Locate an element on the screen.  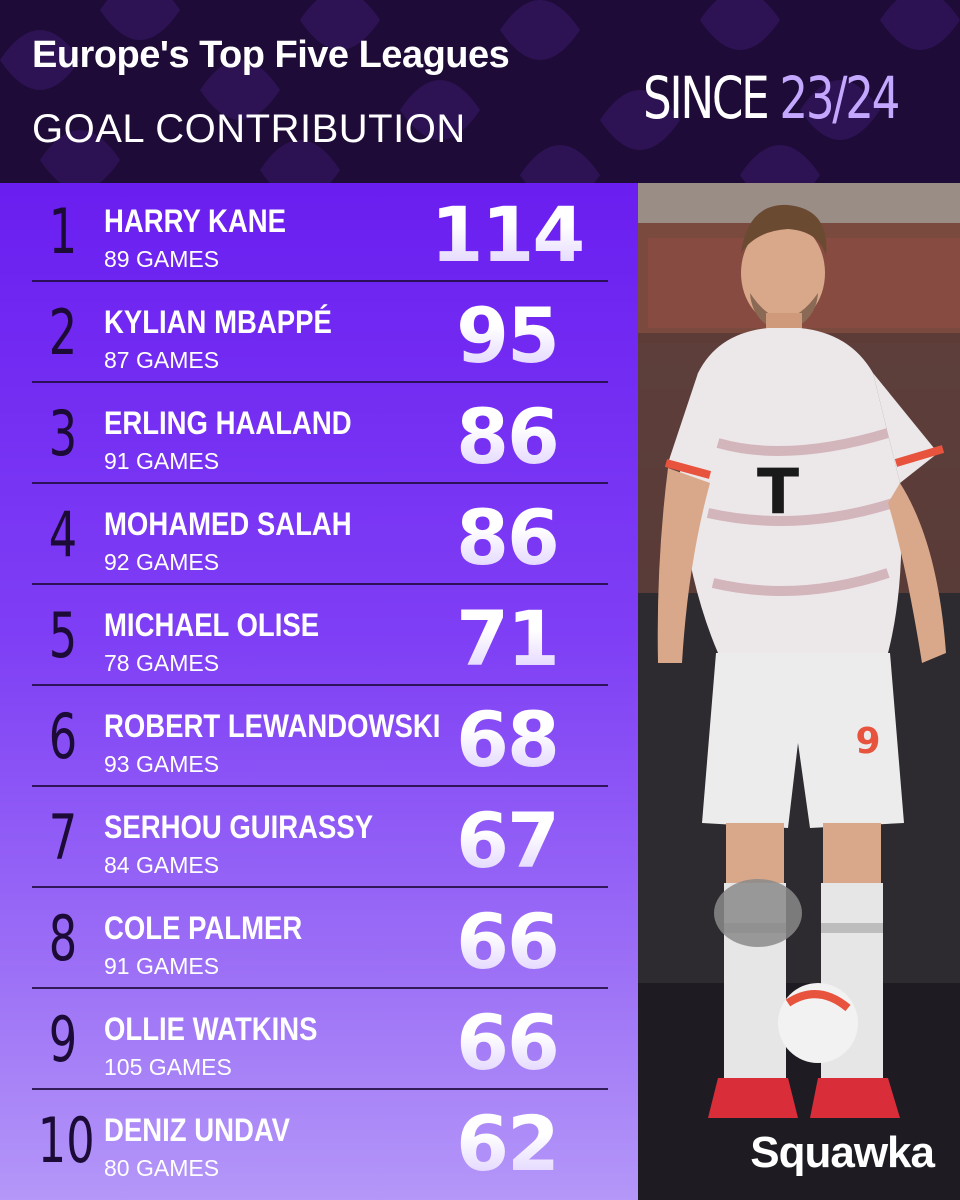
player-name: ROBERT LEWANDOWSKI is located at coordinates (272, 726).